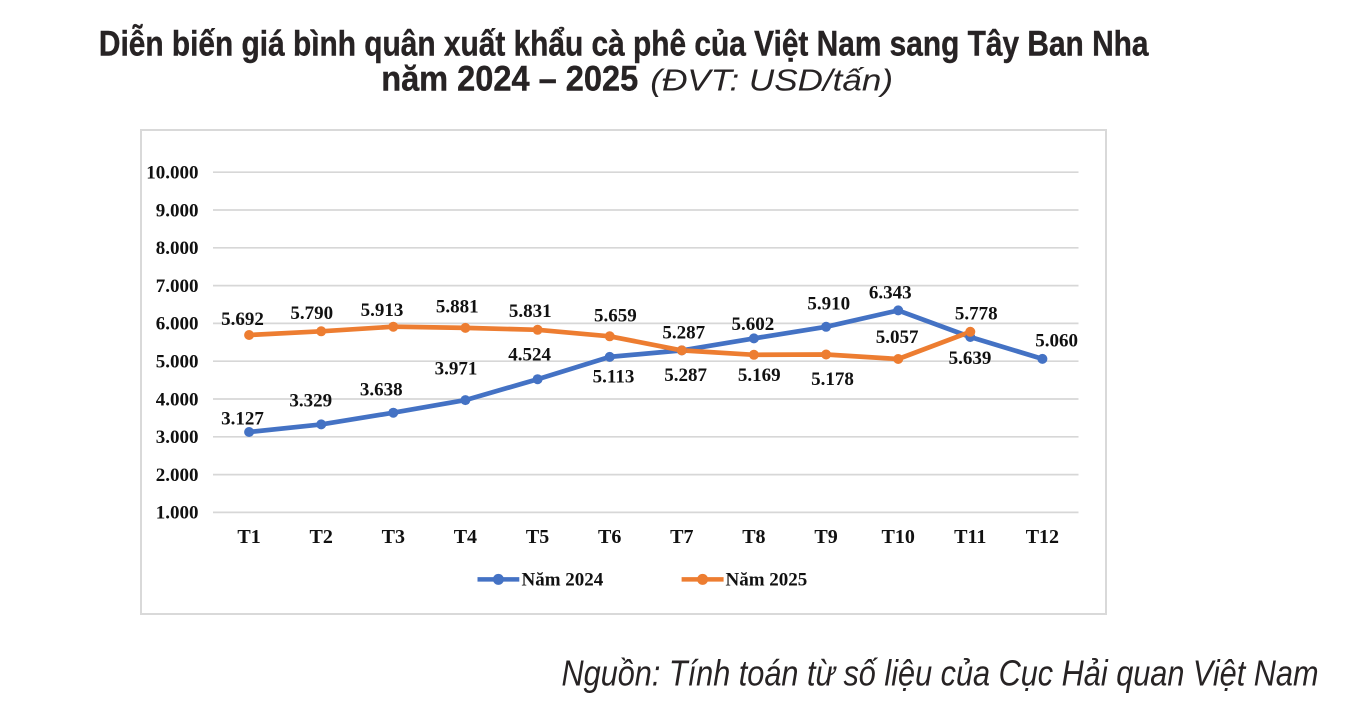  What do you see at coordinates (177, 286) in the screenshot?
I see `svg-text: 7.000` at bounding box center [177, 286].